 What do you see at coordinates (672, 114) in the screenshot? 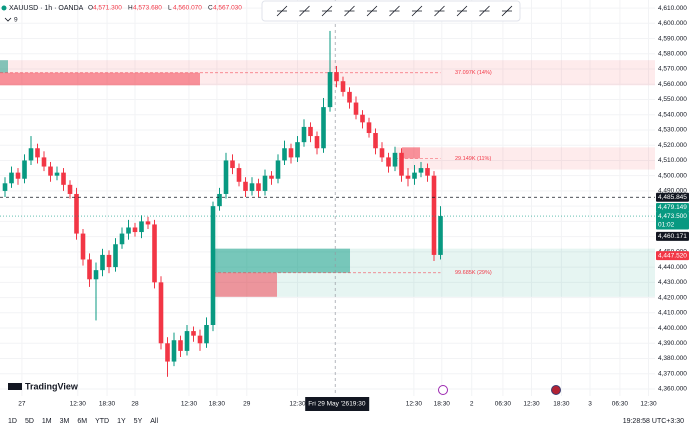
I see `y-tick-label: 4,540.000` at bounding box center [672, 114].